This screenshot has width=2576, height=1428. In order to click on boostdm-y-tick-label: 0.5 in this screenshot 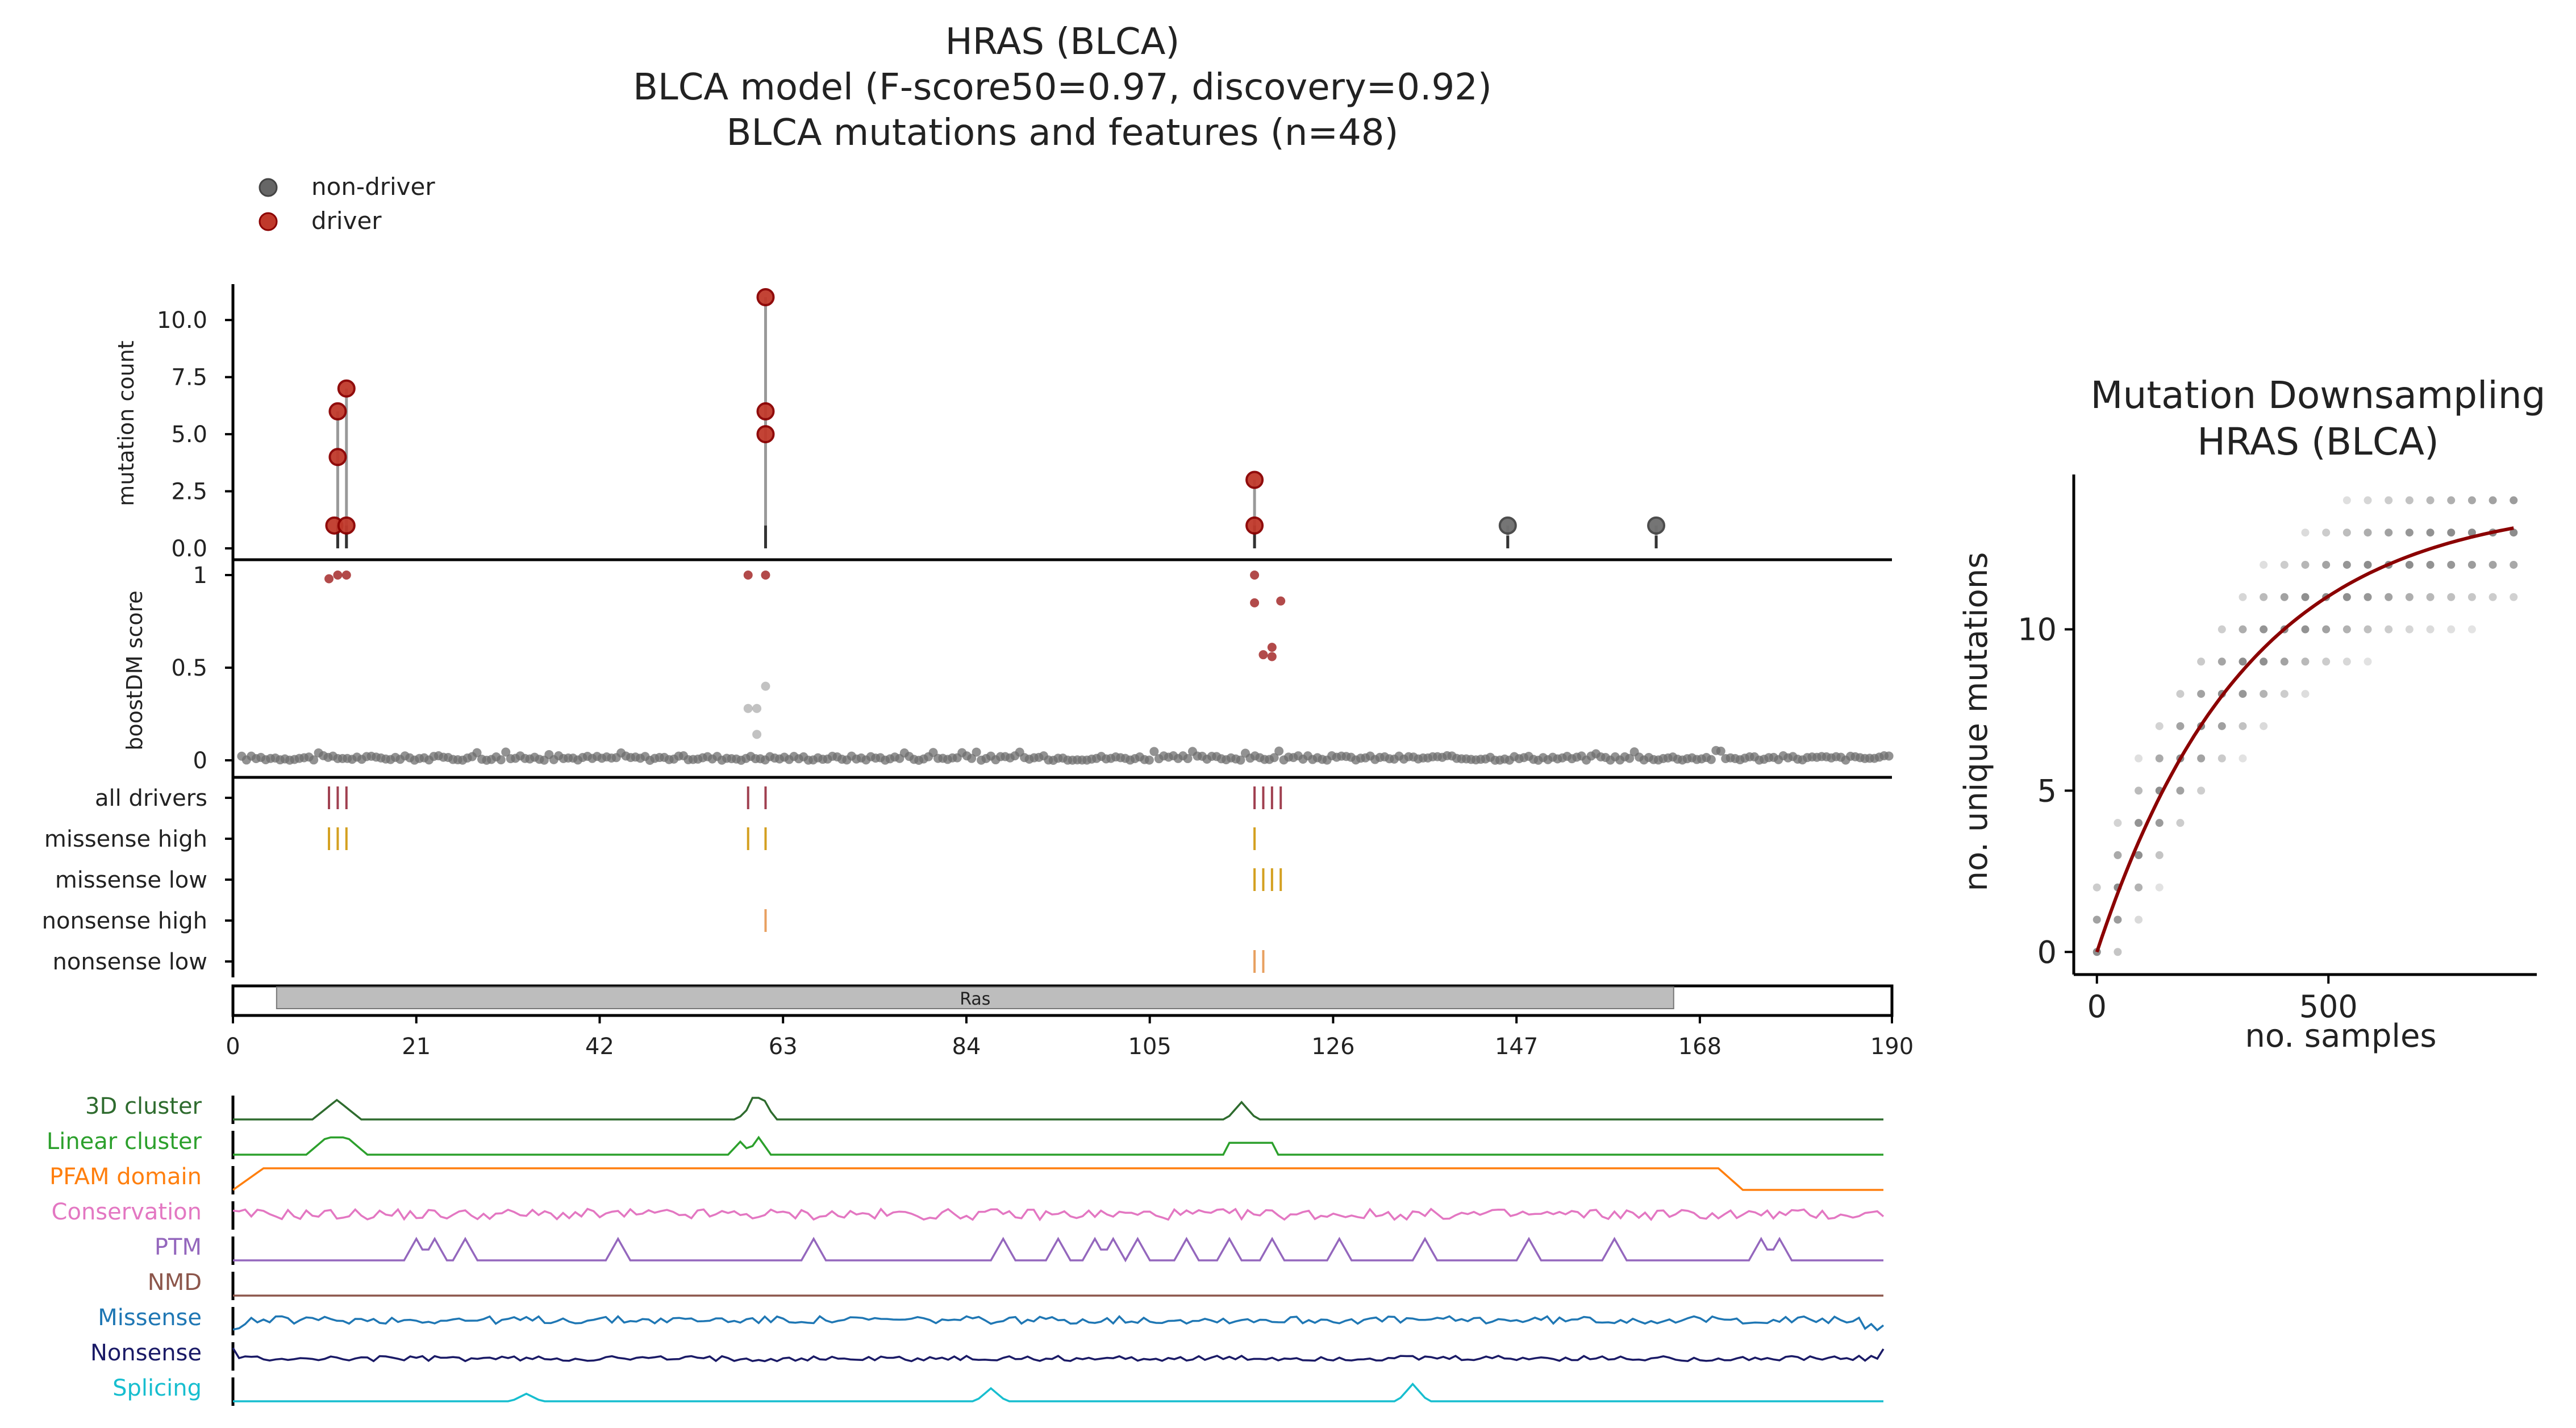, I will do `click(189, 668)`.